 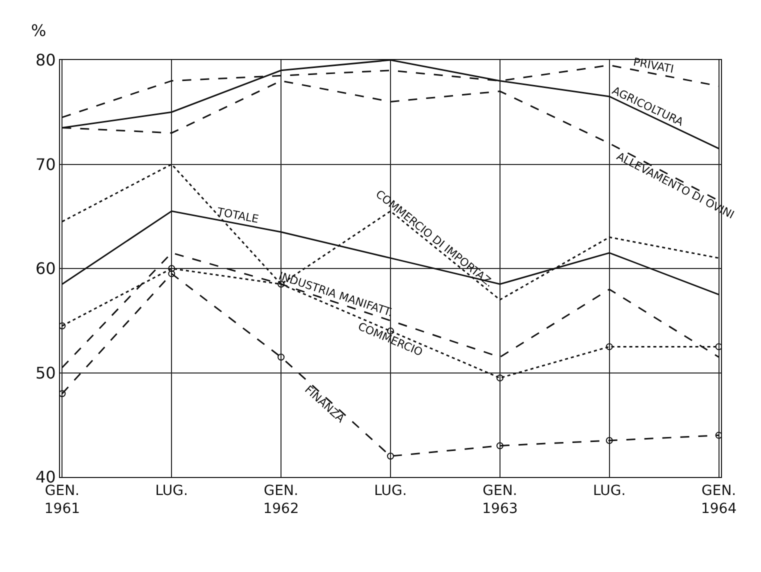 What do you see at coordinates (718, 499) in the screenshot?
I see `x-tick-label: GEN. 1964` at bounding box center [718, 499].